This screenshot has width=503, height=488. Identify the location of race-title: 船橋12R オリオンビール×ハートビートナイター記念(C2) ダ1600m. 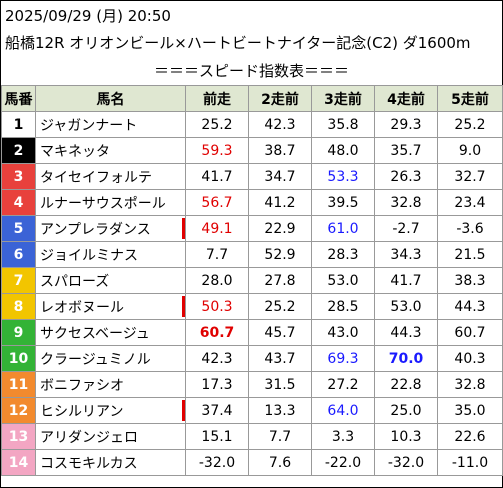
(238, 43).